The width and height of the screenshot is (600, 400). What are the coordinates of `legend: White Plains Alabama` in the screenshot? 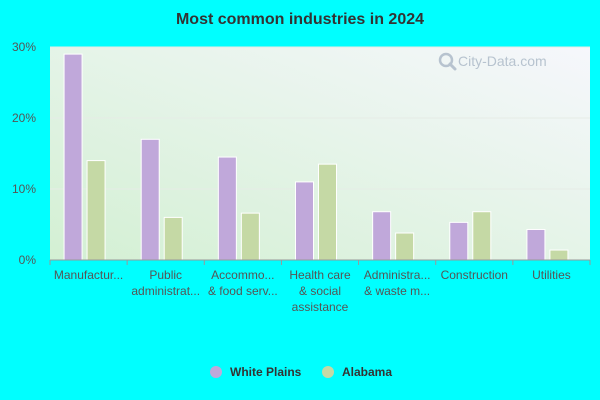 It's located at (301, 372).